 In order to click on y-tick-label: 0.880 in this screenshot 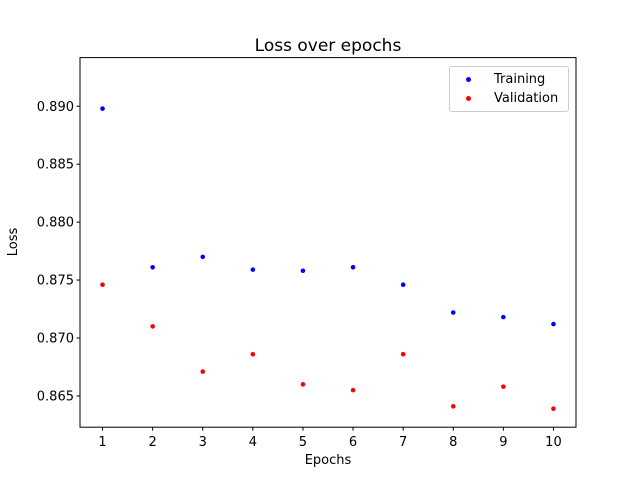, I will do `click(55, 223)`.